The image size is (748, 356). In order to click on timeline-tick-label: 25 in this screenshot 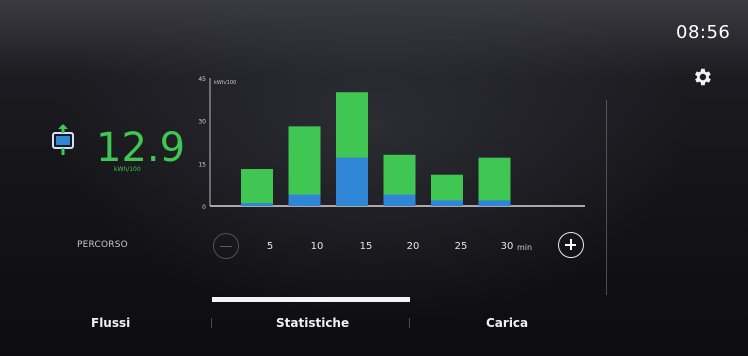, I will do `click(461, 246)`.